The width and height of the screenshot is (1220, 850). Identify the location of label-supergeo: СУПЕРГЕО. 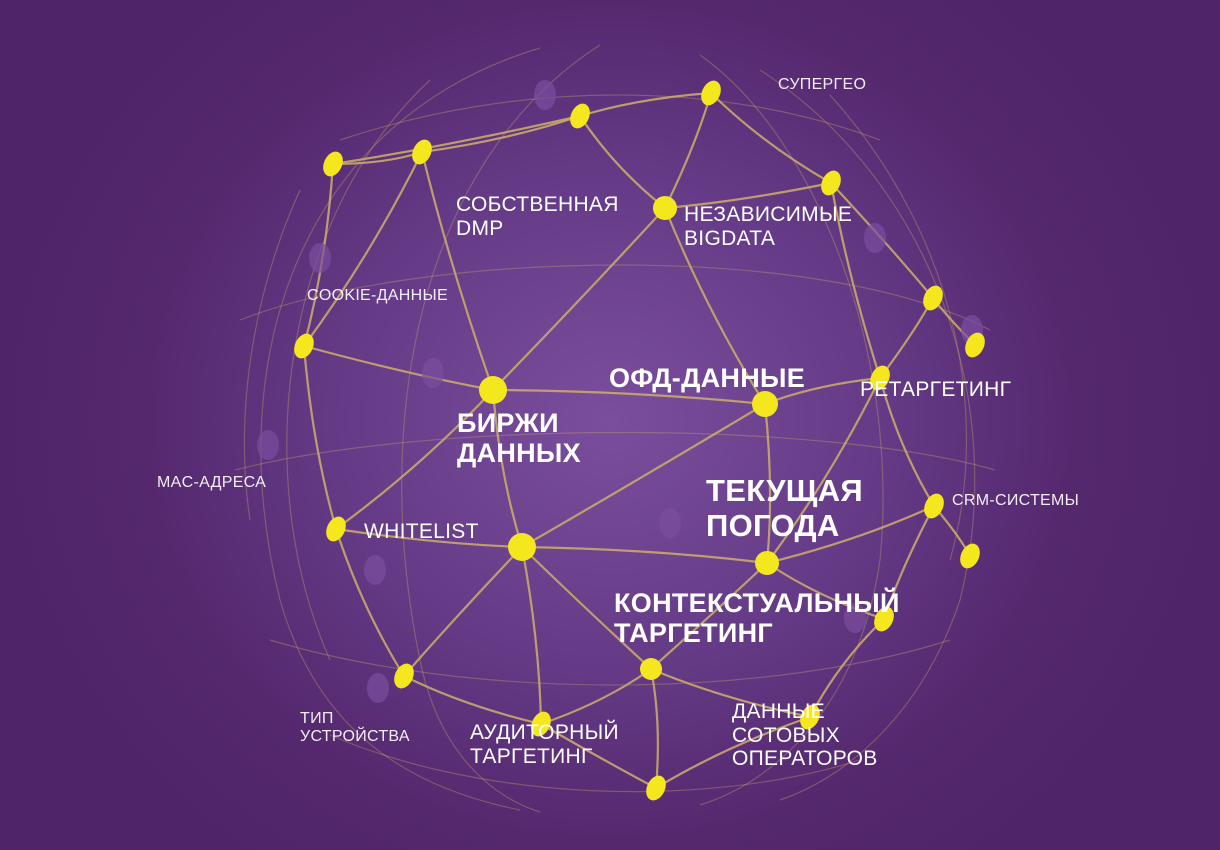
(822, 84).